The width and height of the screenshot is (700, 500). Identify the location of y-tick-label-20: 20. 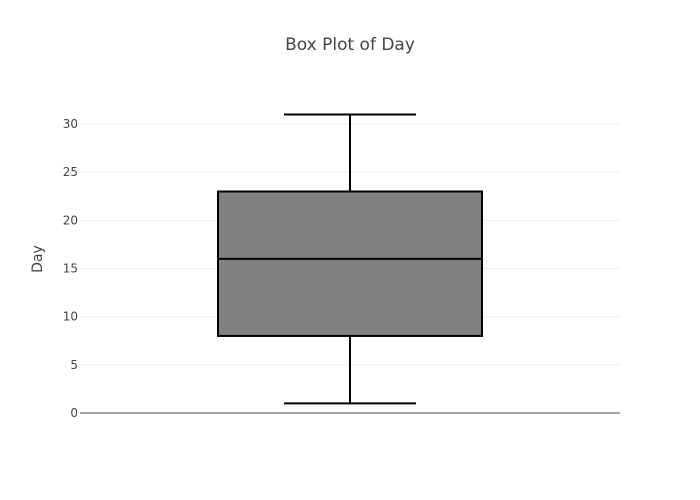
(70, 220).